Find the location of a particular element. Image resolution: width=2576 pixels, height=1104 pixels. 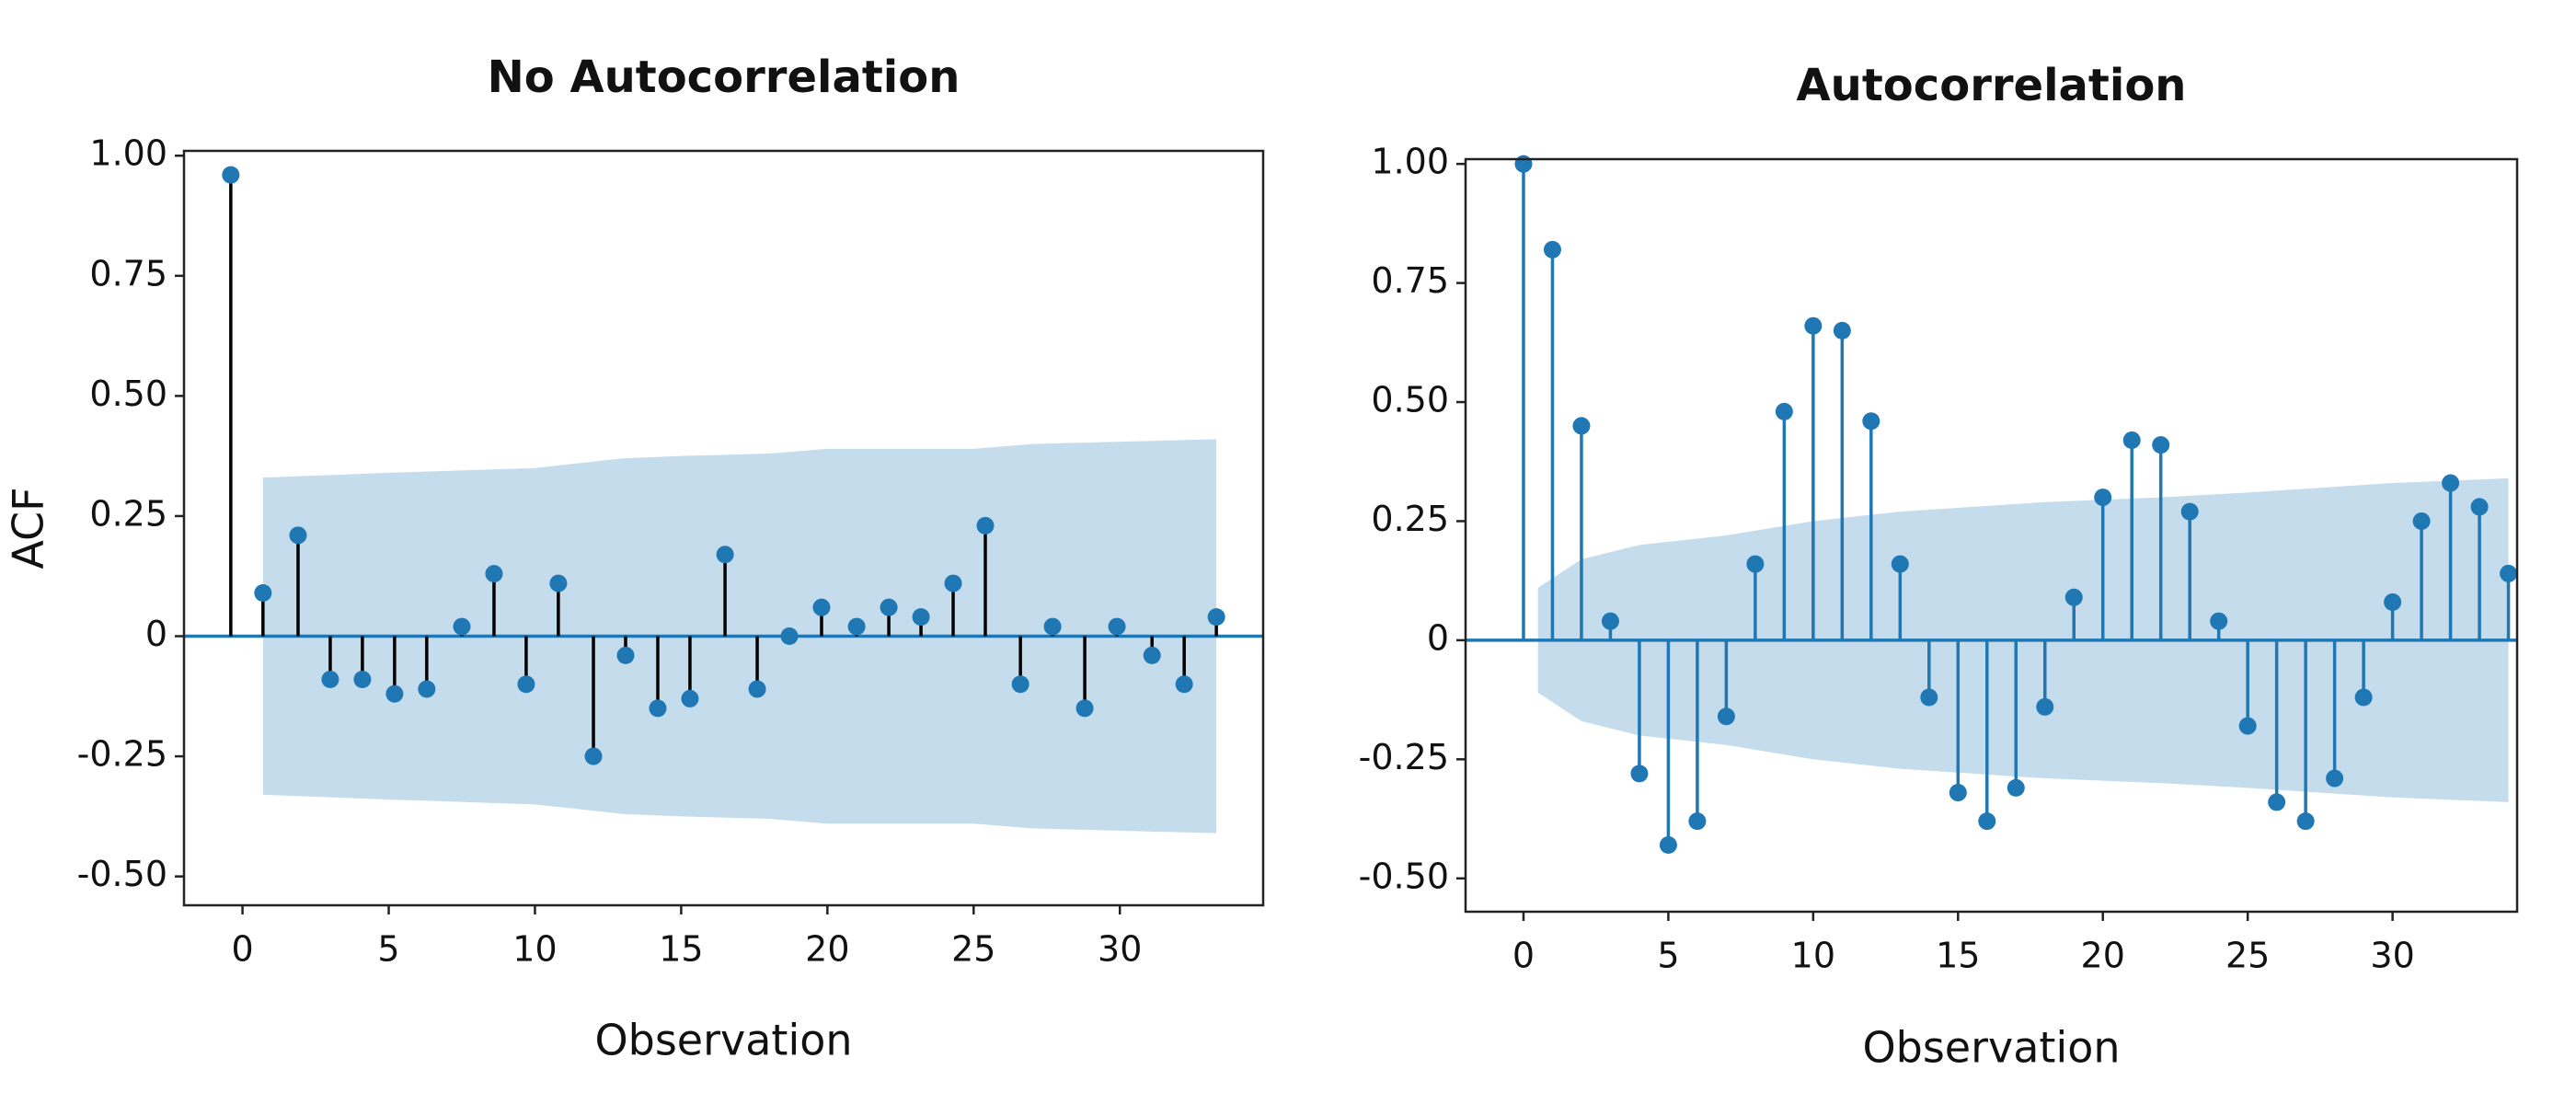

chart-title: No Autocorrelation is located at coordinates (724, 77).